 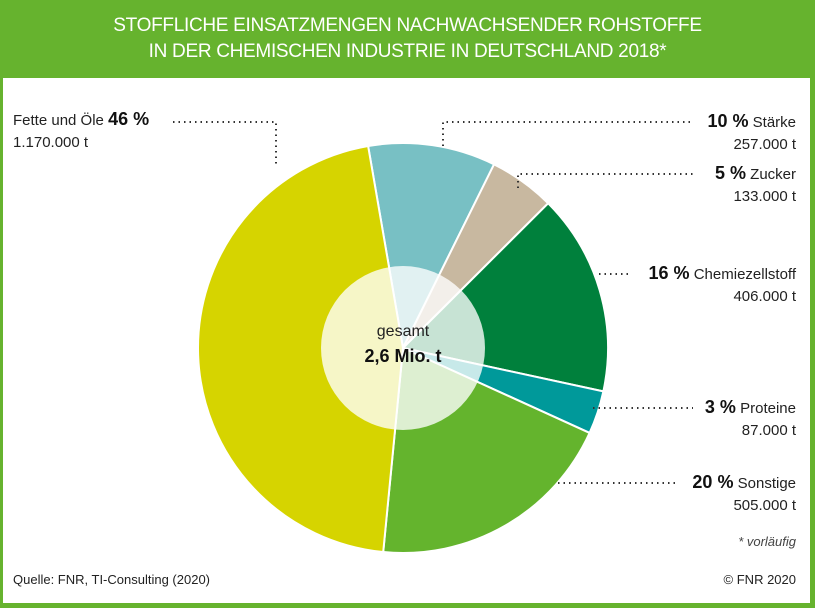 What do you see at coordinates (767, 541) in the screenshot?
I see `footnote: * vorläufig` at bounding box center [767, 541].